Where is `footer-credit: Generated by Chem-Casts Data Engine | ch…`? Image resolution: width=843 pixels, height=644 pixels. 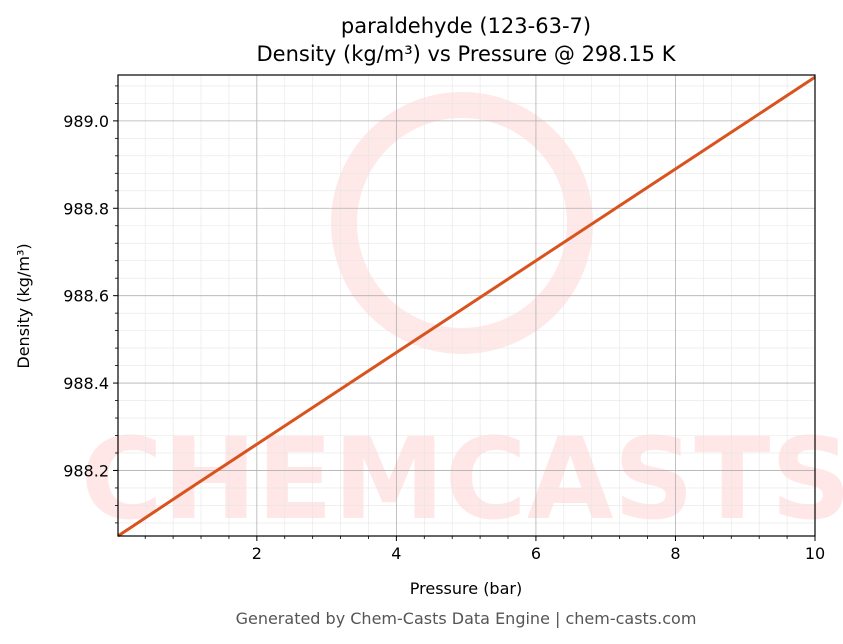
footer-credit: Generated by Chem-Casts Data Engine | ch… is located at coordinates (466, 618).